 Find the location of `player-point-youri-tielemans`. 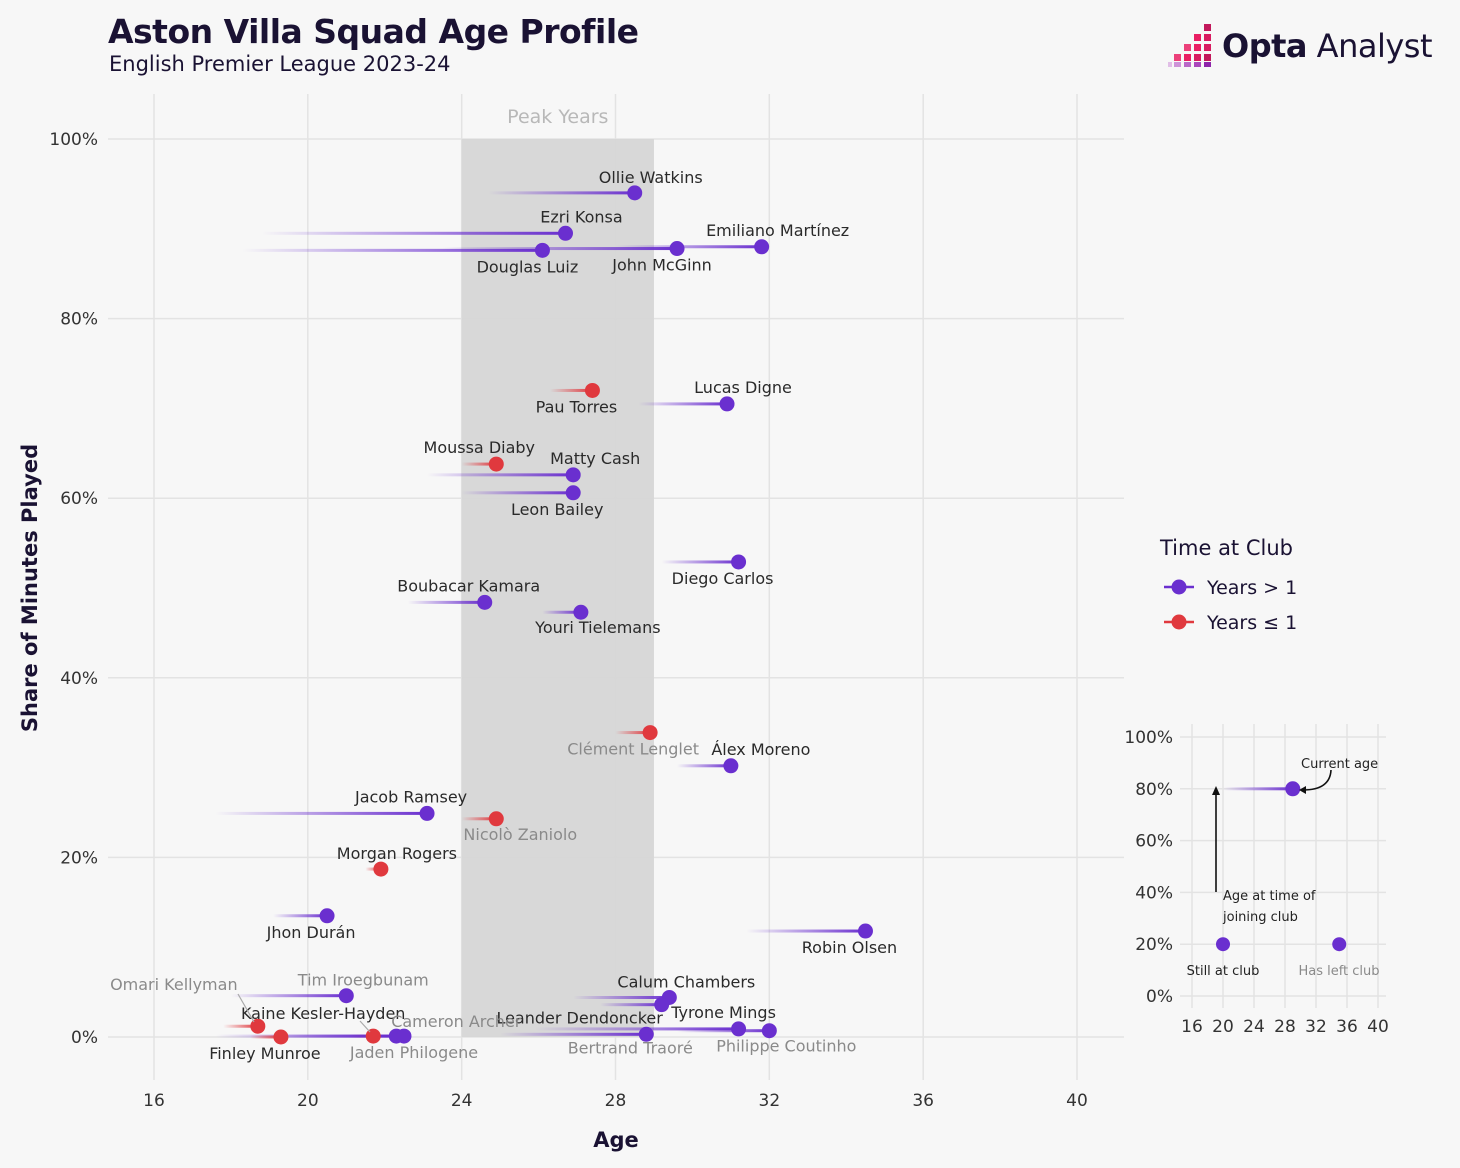

player-point-youri-tielemans is located at coordinates (581, 612).